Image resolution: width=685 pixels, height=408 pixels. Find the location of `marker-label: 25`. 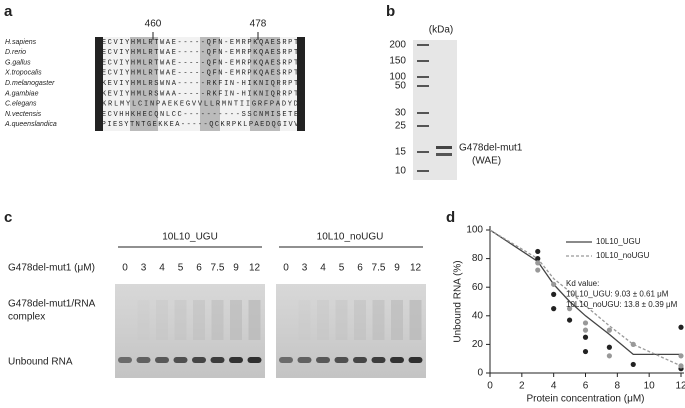

marker-label: 25 is located at coordinates (401, 126).